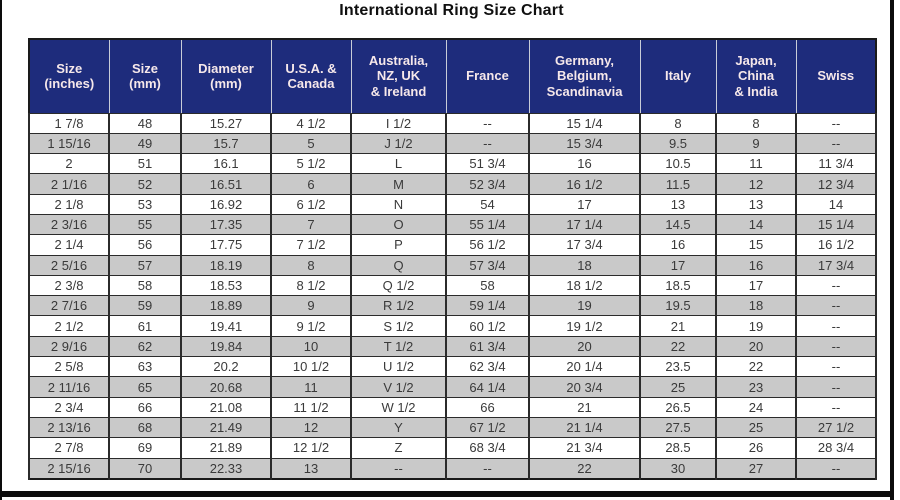  I want to click on column-header: U.S.A. & Canada, so click(310, 76).